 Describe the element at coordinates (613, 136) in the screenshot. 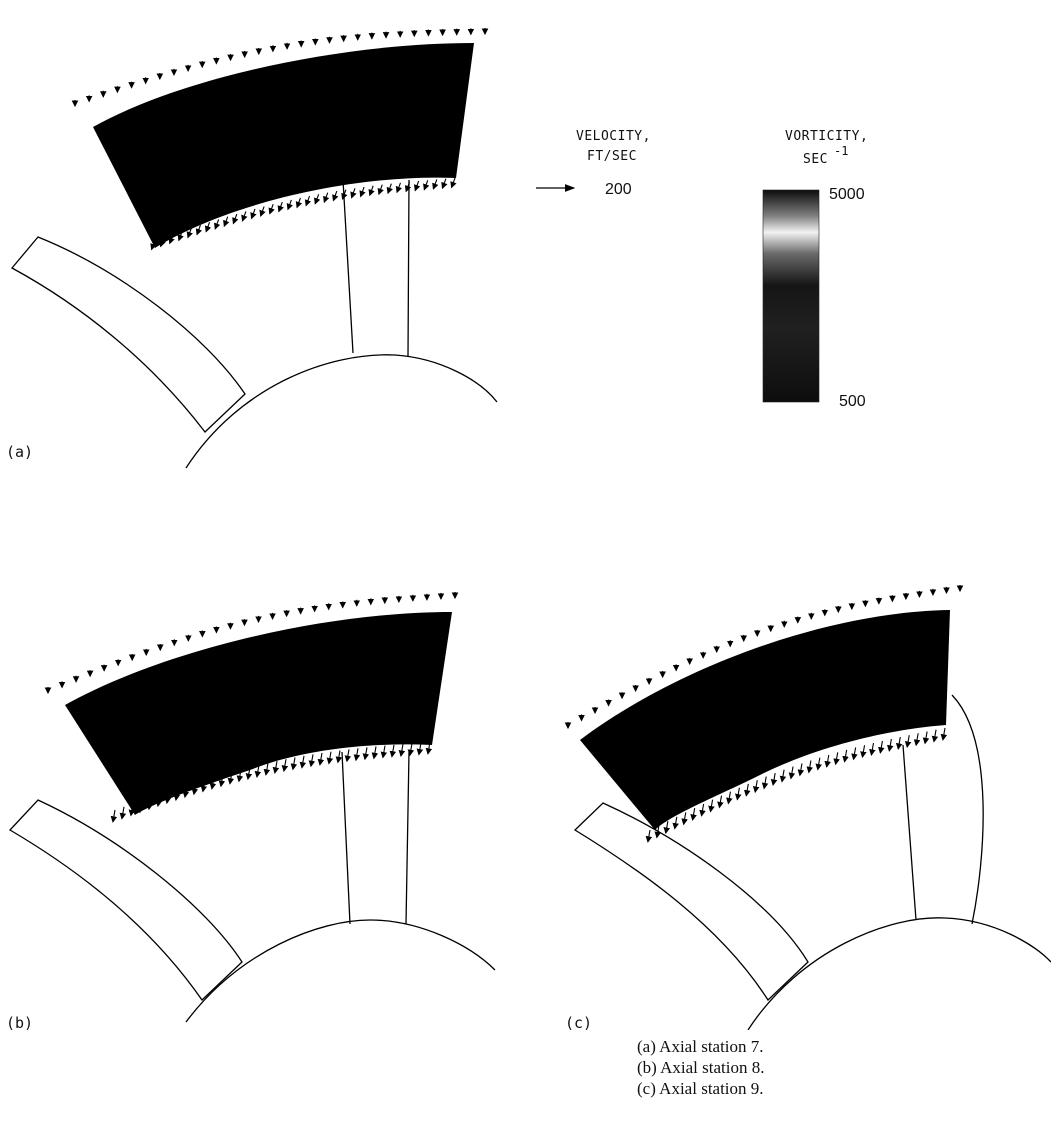

I see `velocity-title: VELOCITY,` at that location.